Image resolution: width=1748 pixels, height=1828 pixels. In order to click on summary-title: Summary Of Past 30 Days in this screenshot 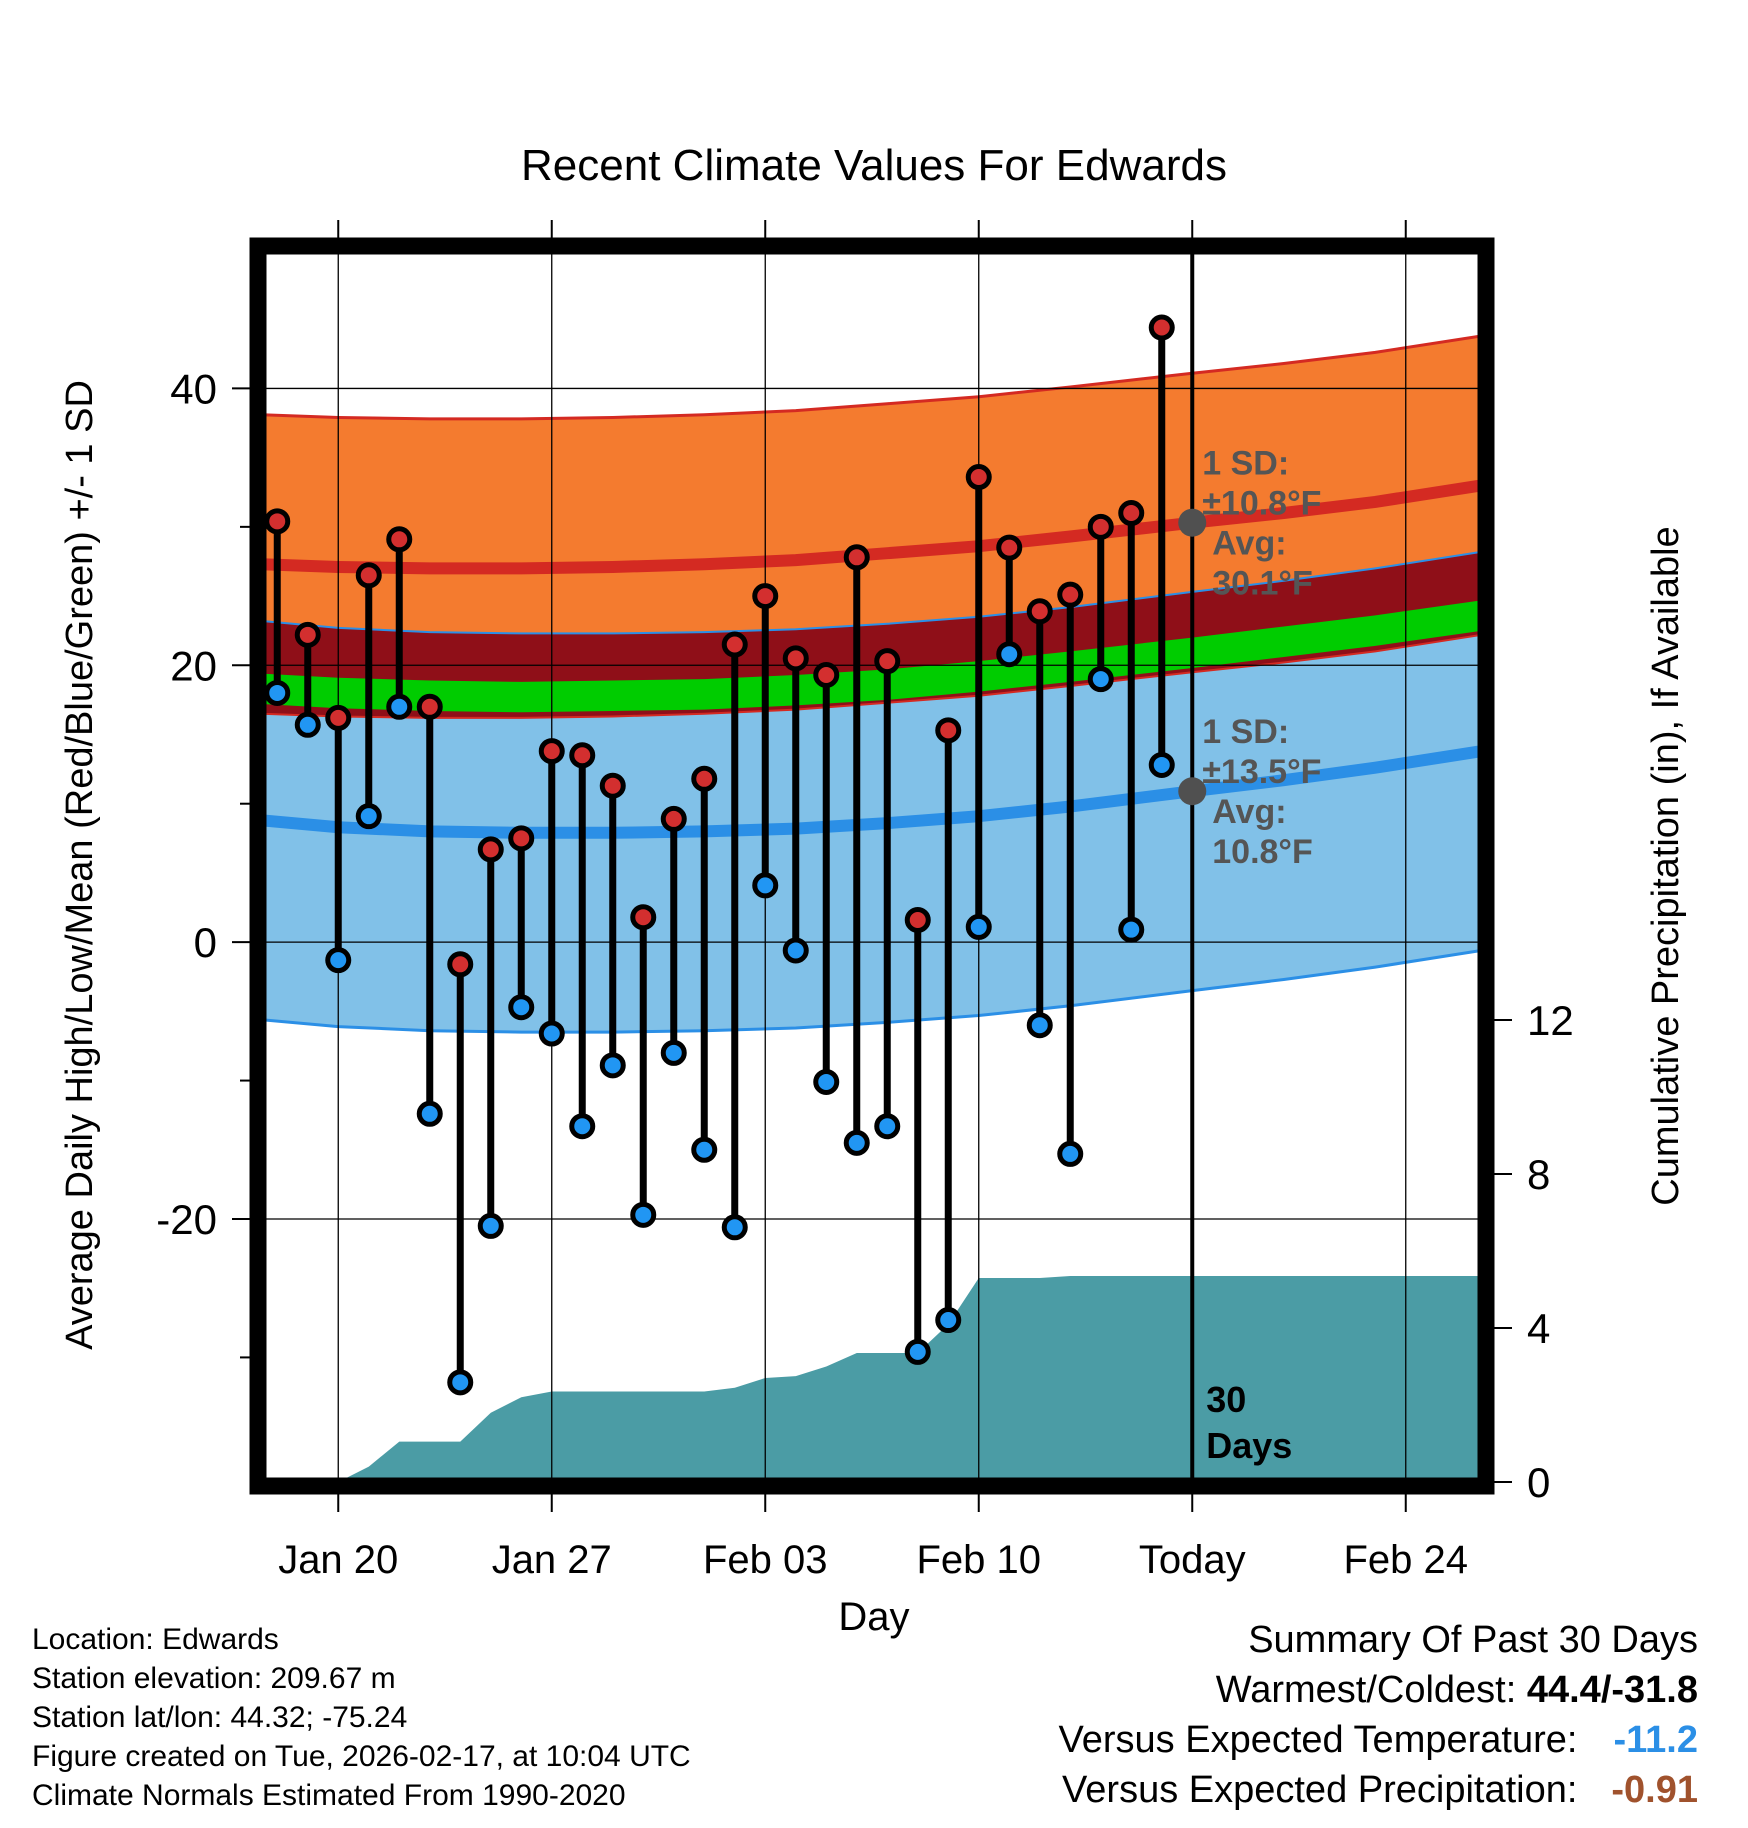, I will do `click(1473, 1640)`.